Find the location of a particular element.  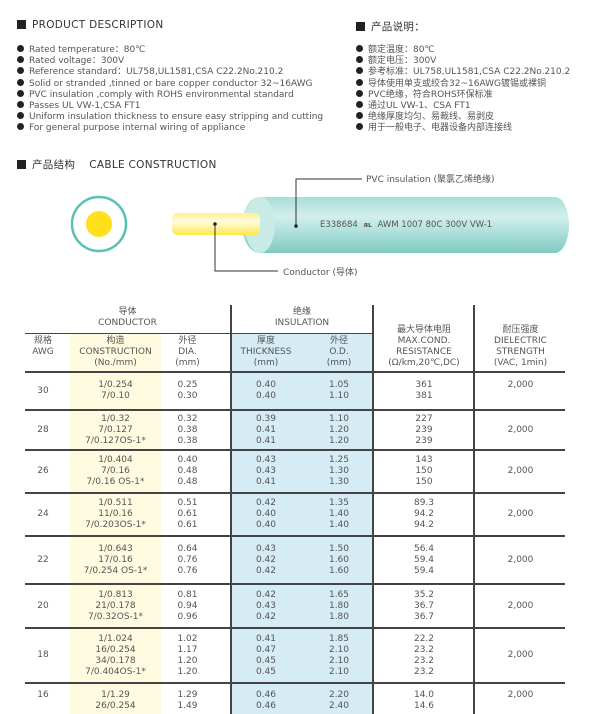

dia-cell-line: 0.81 is located at coordinates (187, 594).